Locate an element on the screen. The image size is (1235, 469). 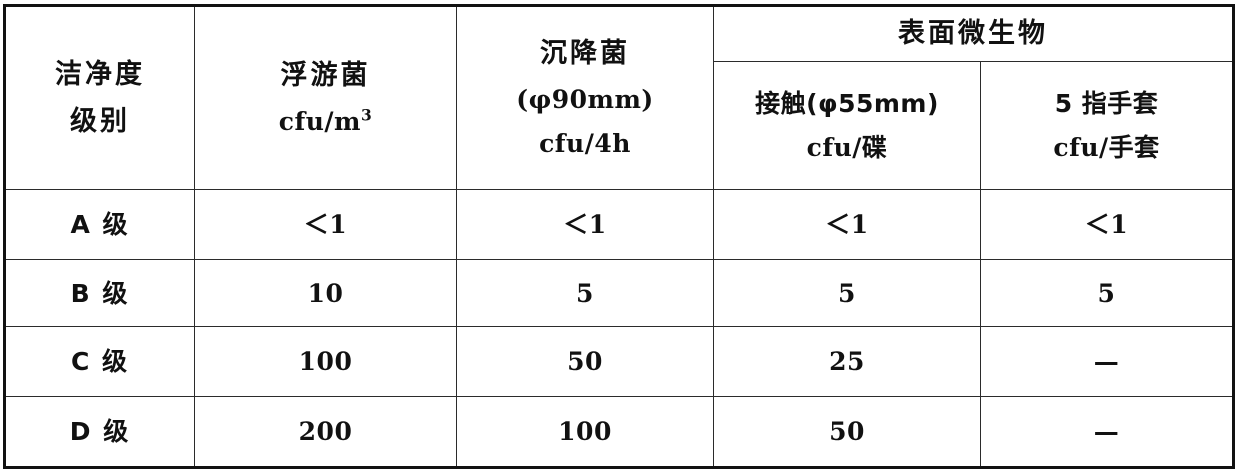
cell-surface-glove: 5 is located at coordinates (1107, 293).